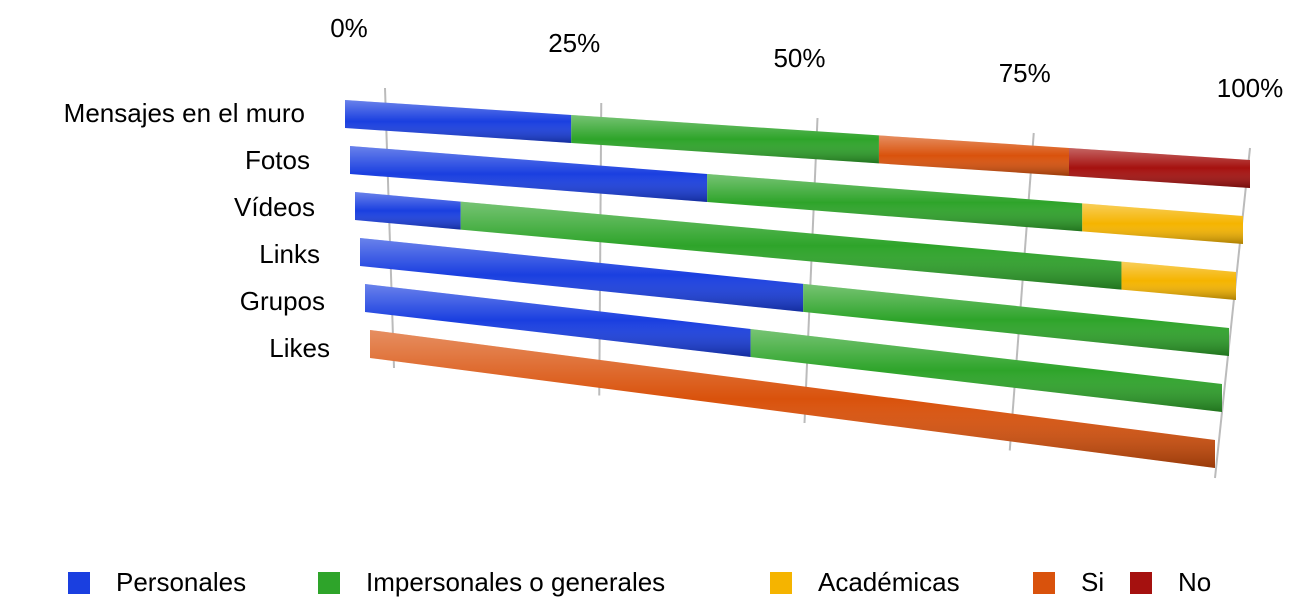 The height and width of the screenshot is (608, 1301). What do you see at coordinates (184, 113) in the screenshot?
I see `y-tick-label: Mensajes en el muro` at bounding box center [184, 113].